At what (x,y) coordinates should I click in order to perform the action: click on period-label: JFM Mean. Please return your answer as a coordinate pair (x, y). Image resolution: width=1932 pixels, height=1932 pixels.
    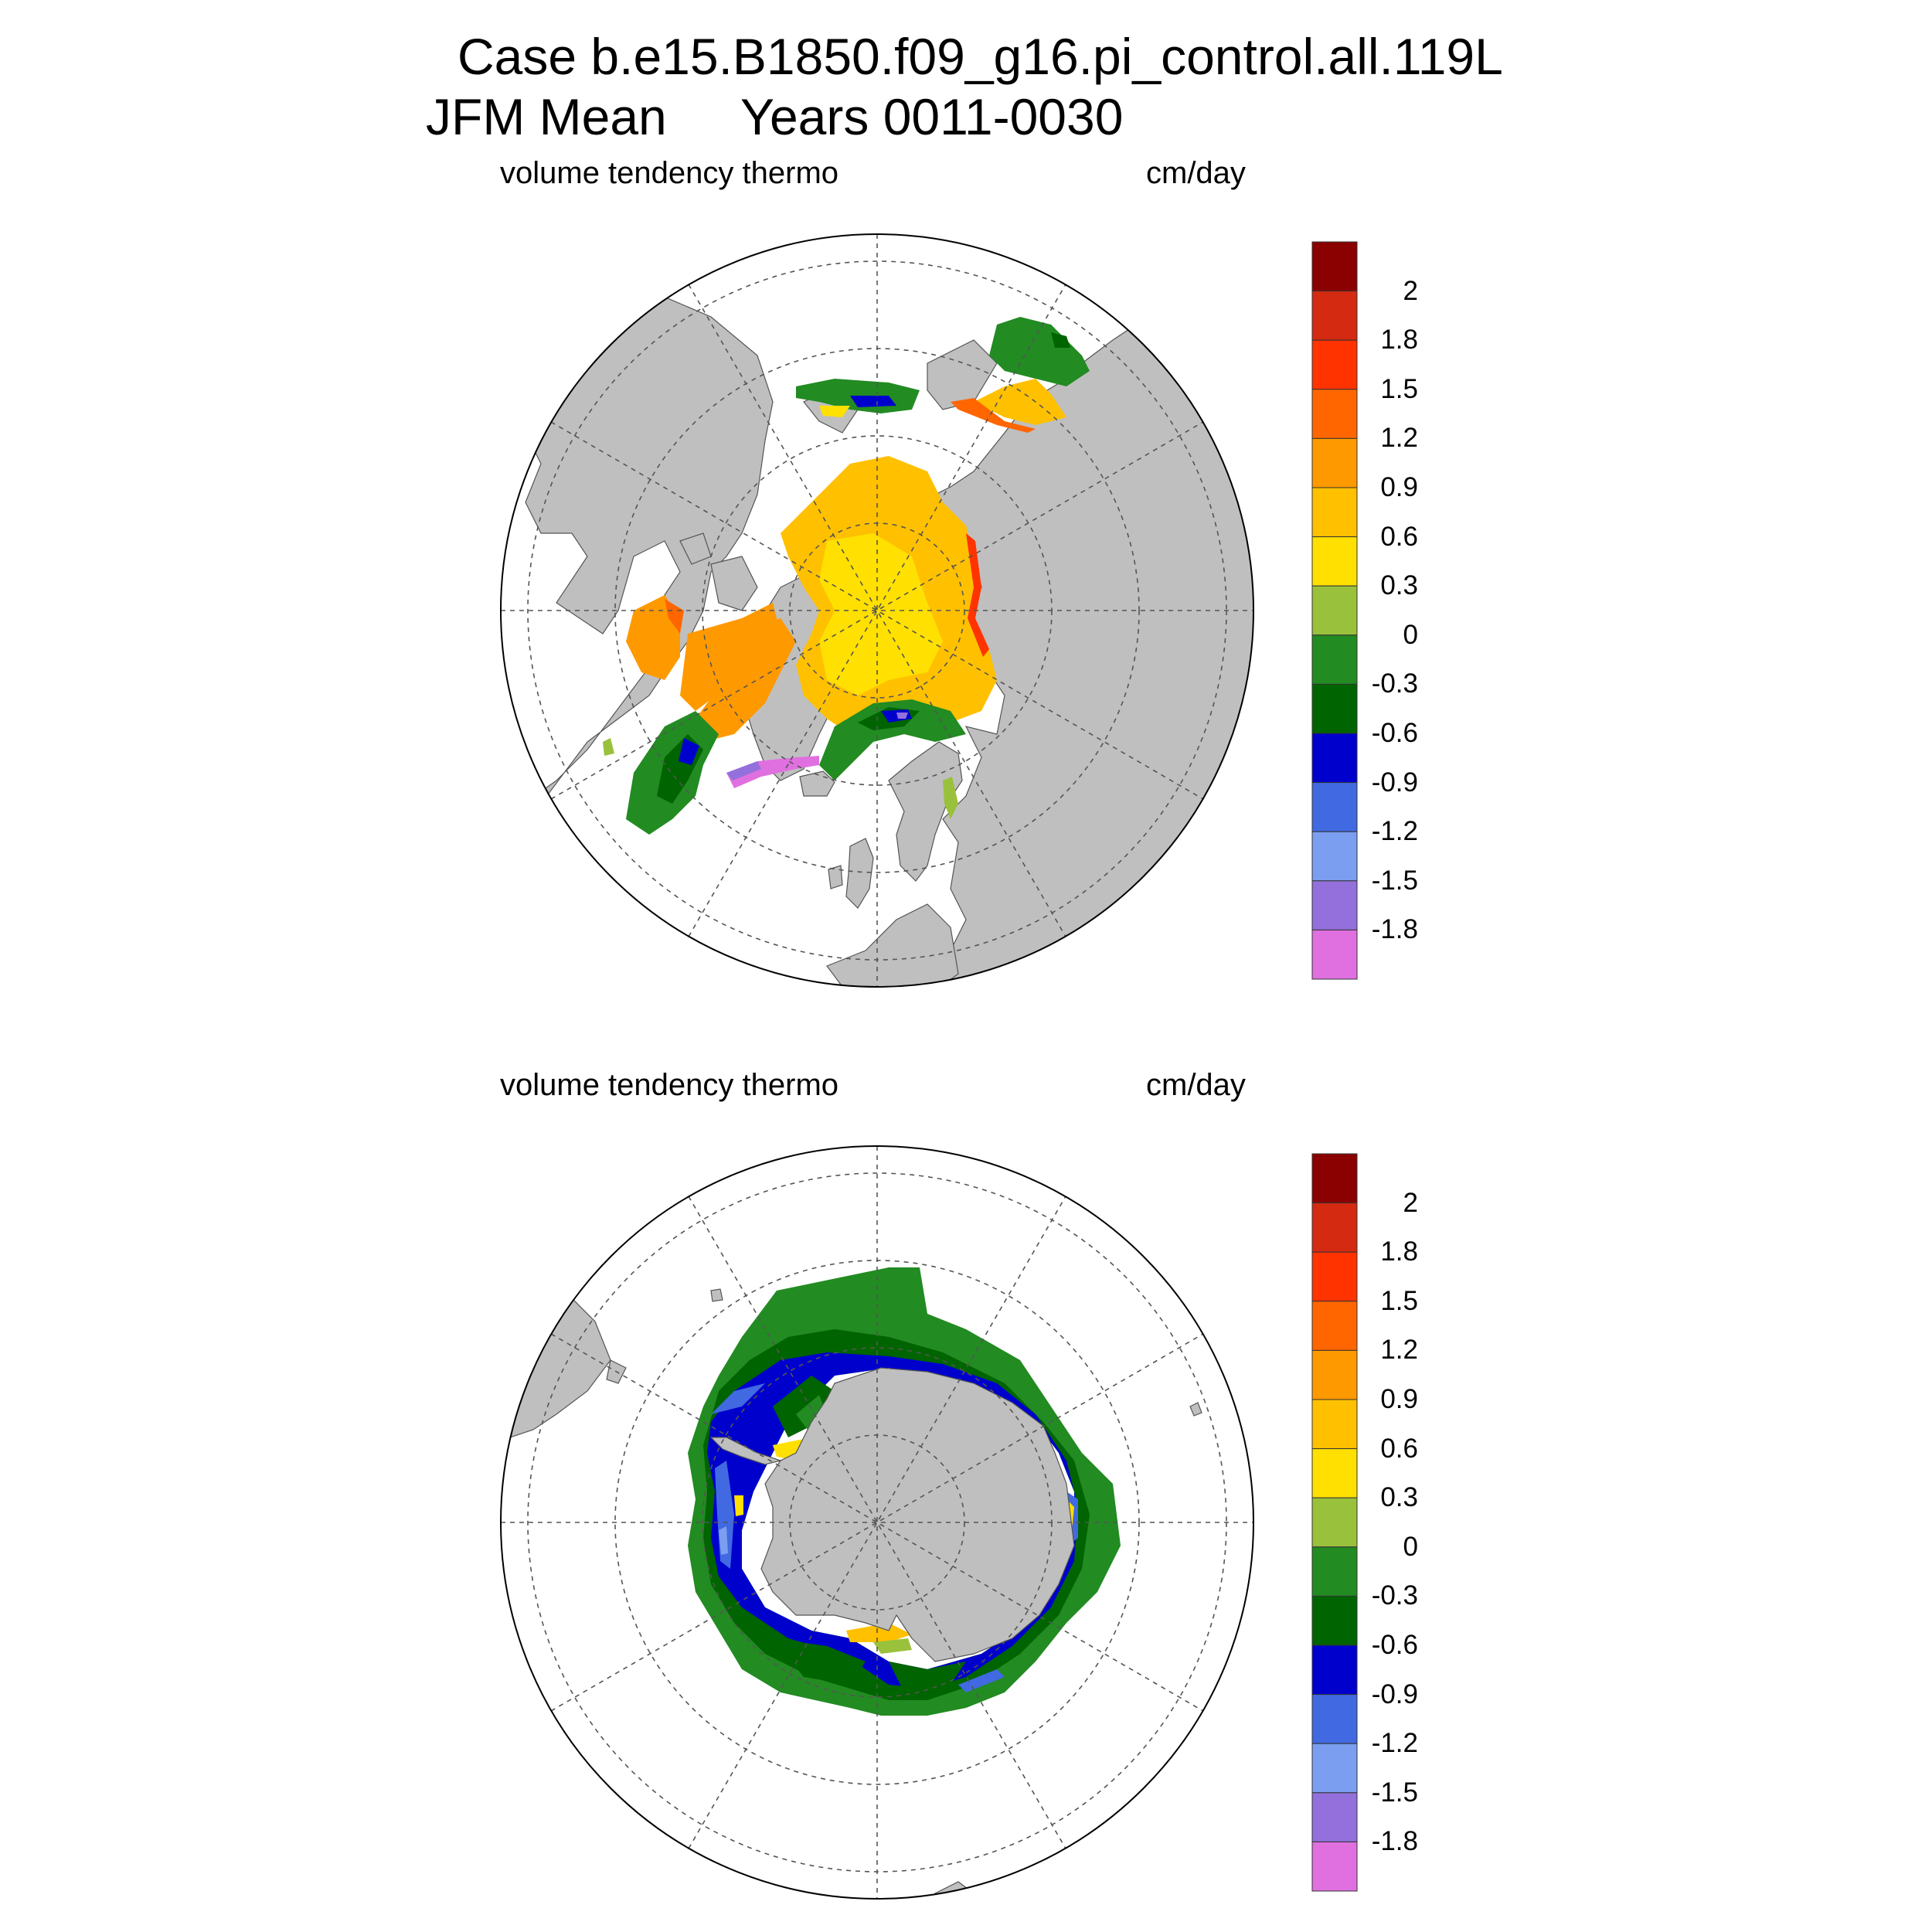
    Looking at the image, I should click on (546, 117).